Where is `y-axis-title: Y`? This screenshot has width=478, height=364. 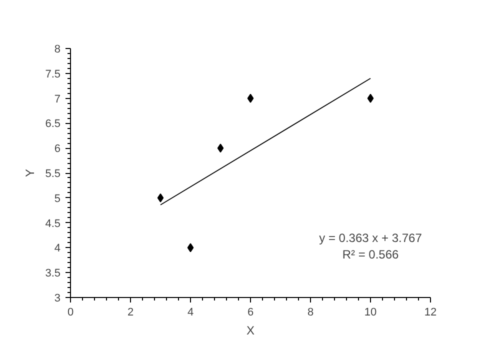
y-axis-title: Y is located at coordinates (30, 172).